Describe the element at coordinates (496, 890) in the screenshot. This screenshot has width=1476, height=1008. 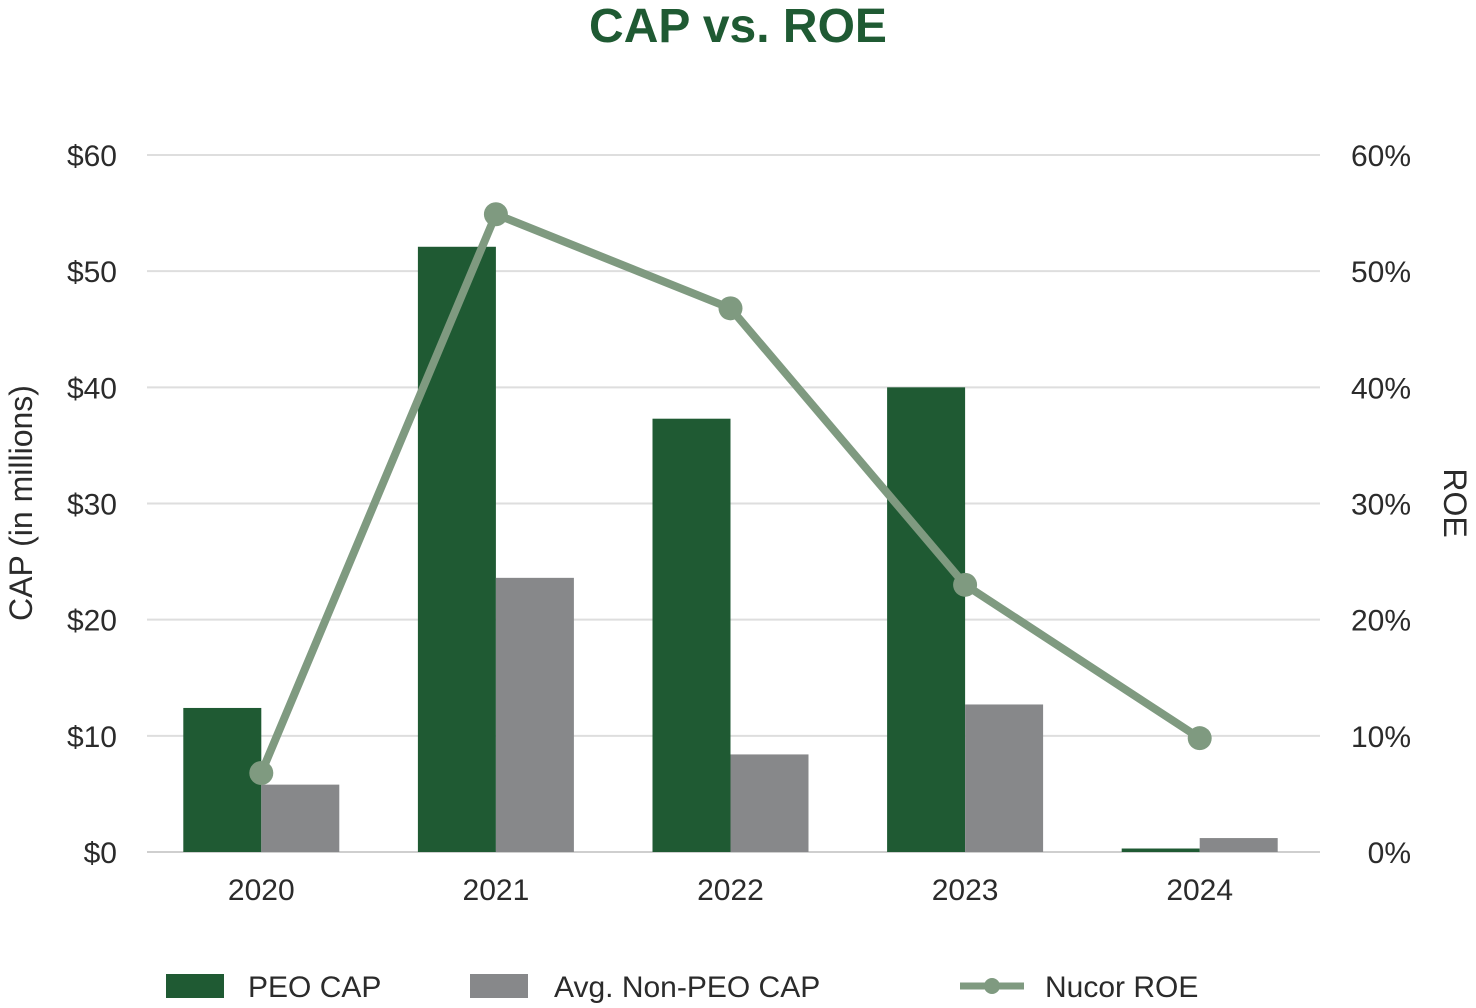
I see `x-tick-label: 2021` at that location.